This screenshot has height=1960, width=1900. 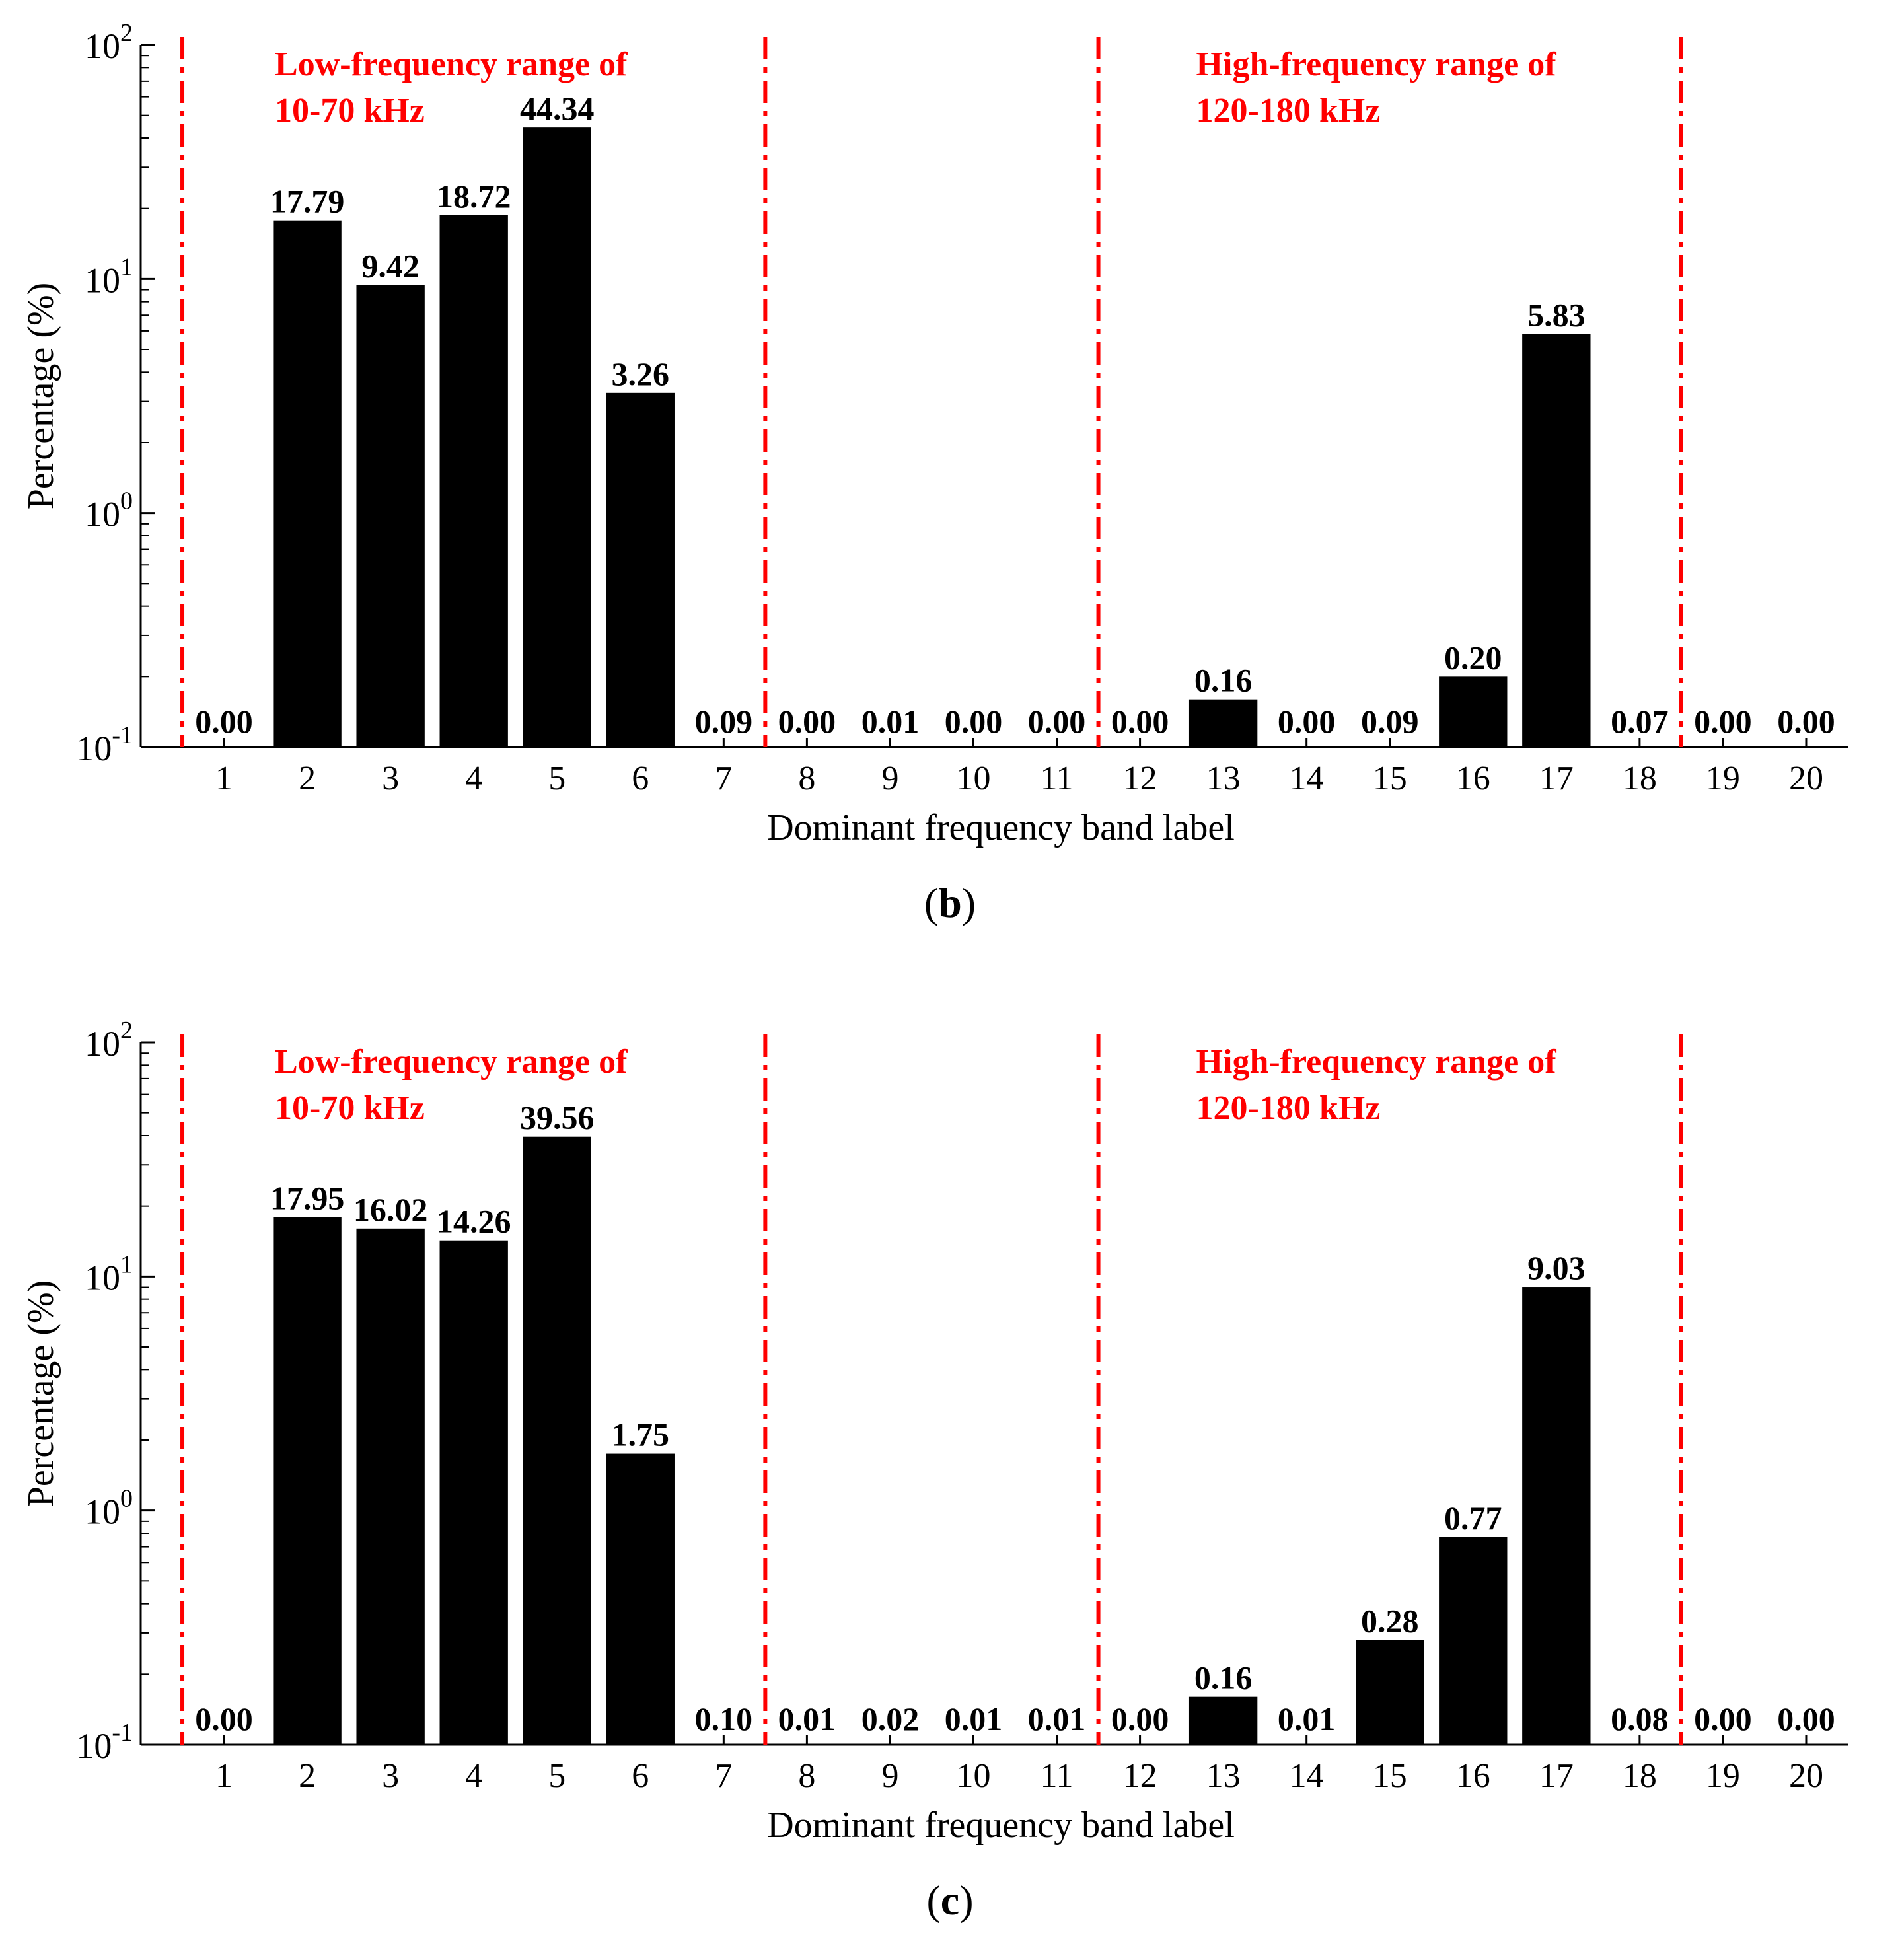 What do you see at coordinates (122, 735) in the screenshot?
I see `y-tick-exponent: -1` at bounding box center [122, 735].